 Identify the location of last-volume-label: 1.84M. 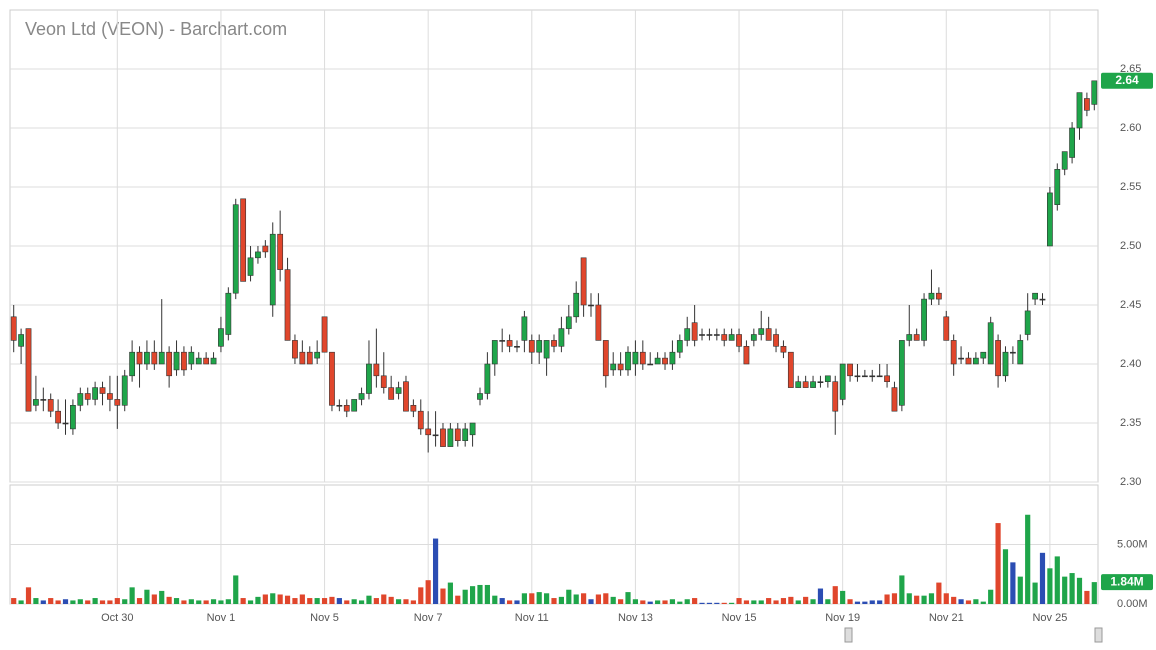
(1126, 581).